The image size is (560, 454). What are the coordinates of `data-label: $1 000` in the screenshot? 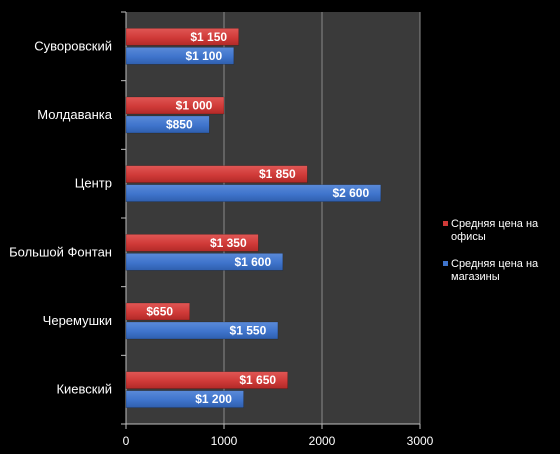 It's located at (194, 106).